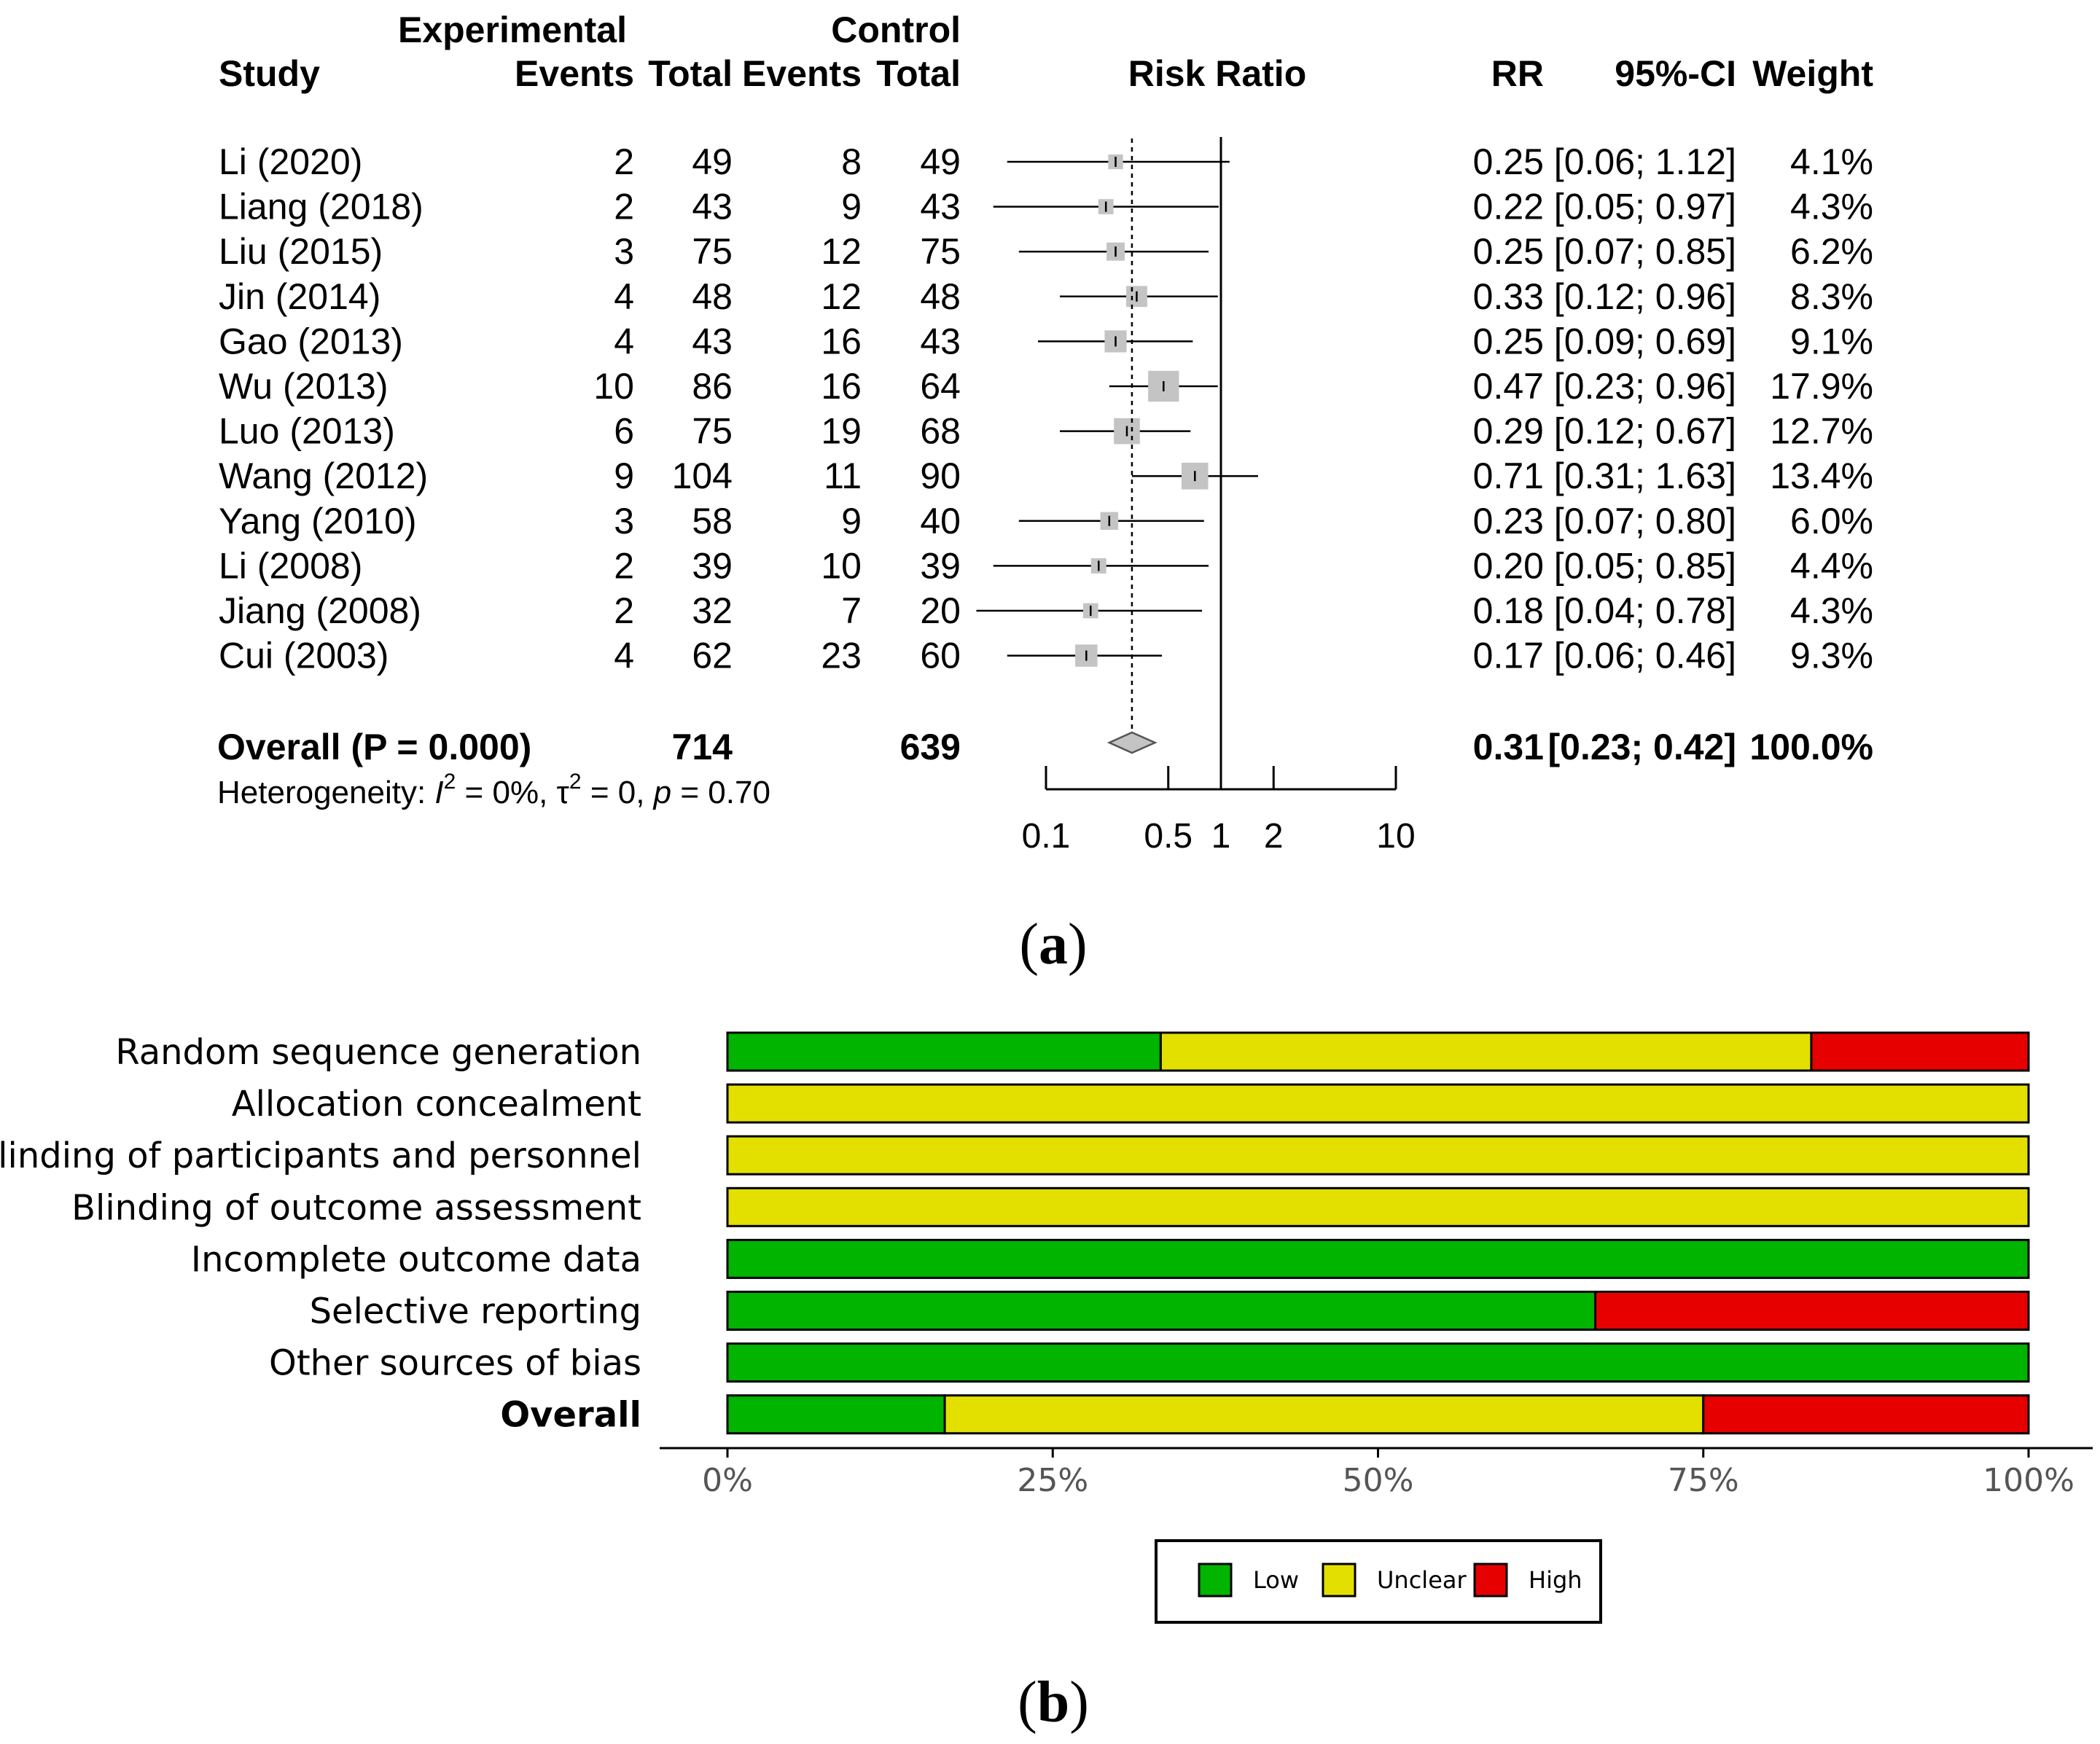 Image resolution: width=2100 pixels, height=1744 pixels. I want to click on rob-category-label: Other sources of bias, so click(455, 1363).